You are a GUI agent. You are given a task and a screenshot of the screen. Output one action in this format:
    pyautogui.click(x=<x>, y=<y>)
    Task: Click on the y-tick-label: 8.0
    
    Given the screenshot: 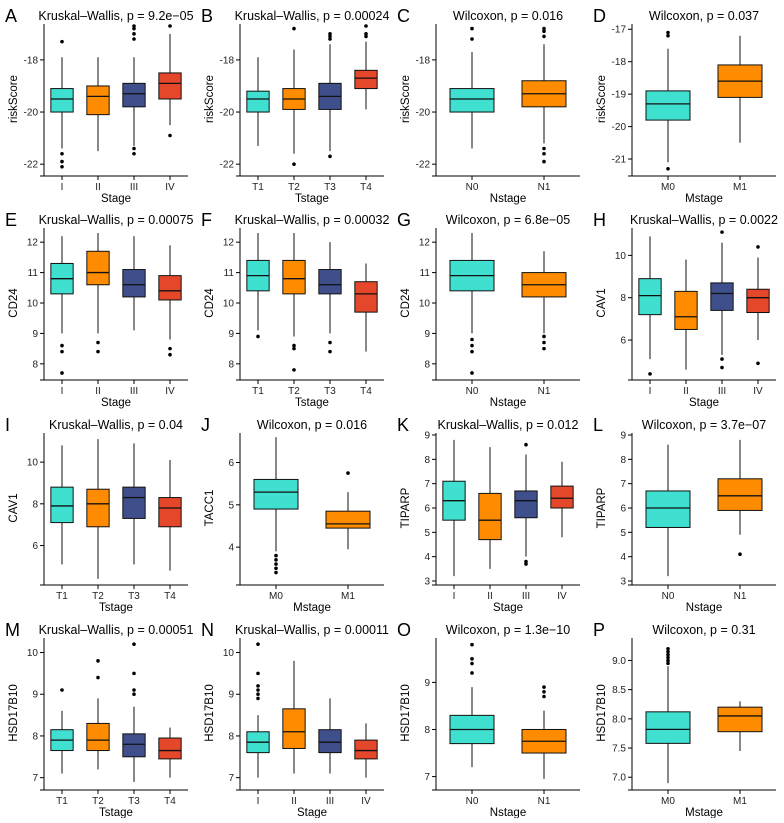 What is the action you would take?
    pyautogui.click(x=619, y=719)
    